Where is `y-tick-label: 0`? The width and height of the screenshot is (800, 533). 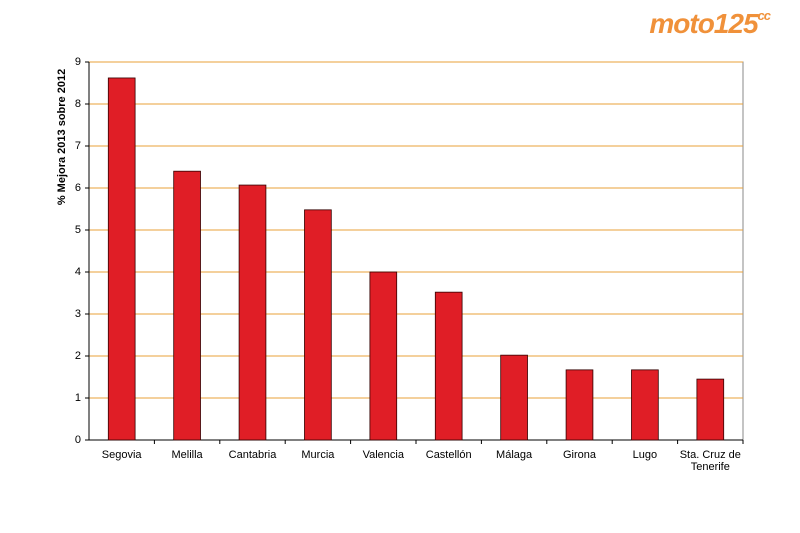
y-tick-label: 0 is located at coordinates (78, 440).